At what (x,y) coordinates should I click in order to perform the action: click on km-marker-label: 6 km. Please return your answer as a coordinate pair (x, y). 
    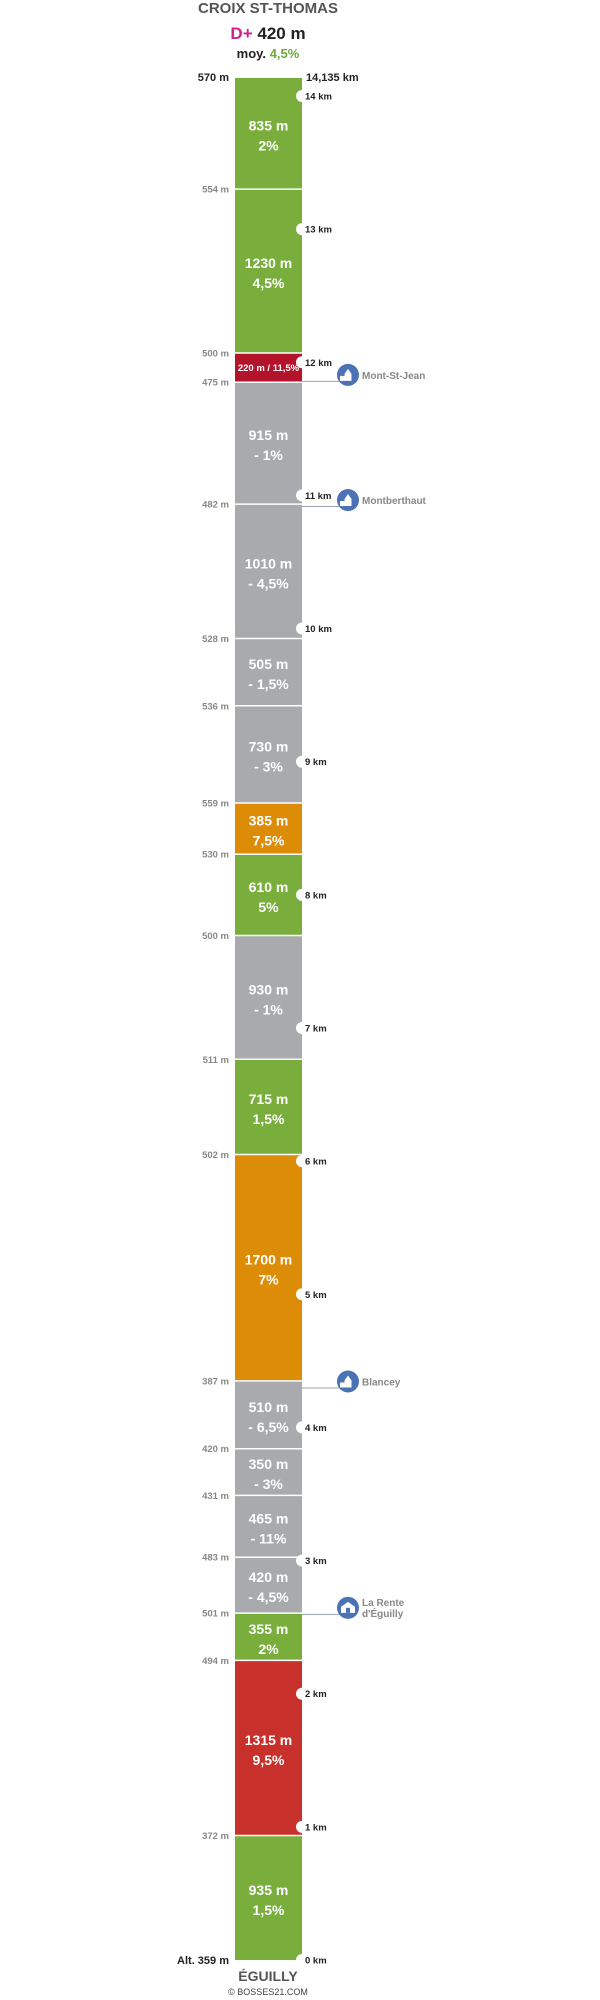
    Looking at the image, I should click on (316, 1162).